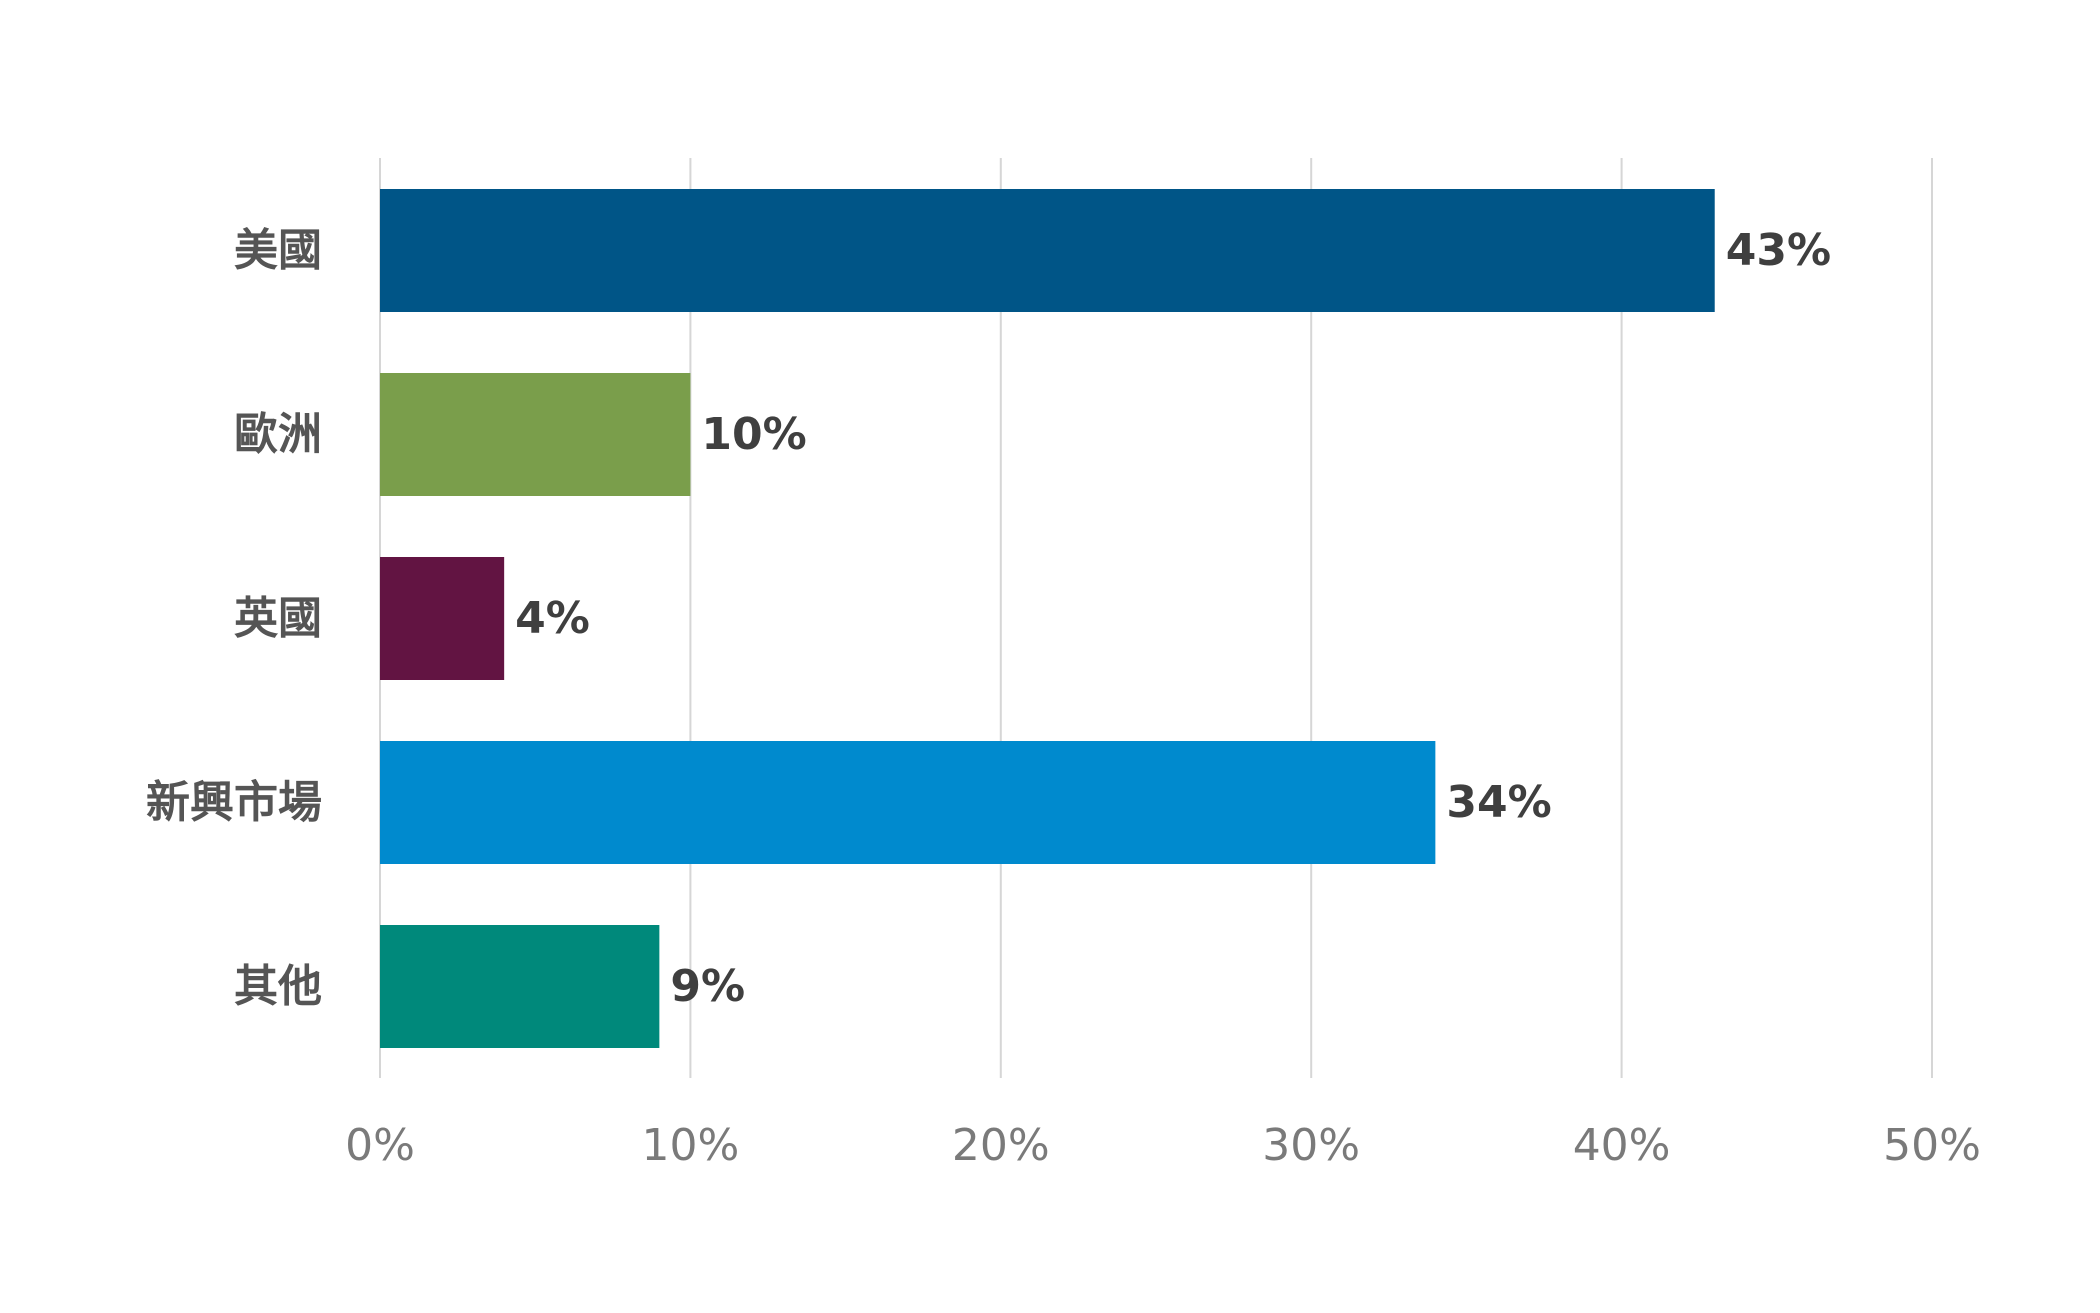 This screenshot has width=2100, height=1313. Describe the element at coordinates (234, 802) in the screenshot. I see `category-label: 新興市場` at that location.